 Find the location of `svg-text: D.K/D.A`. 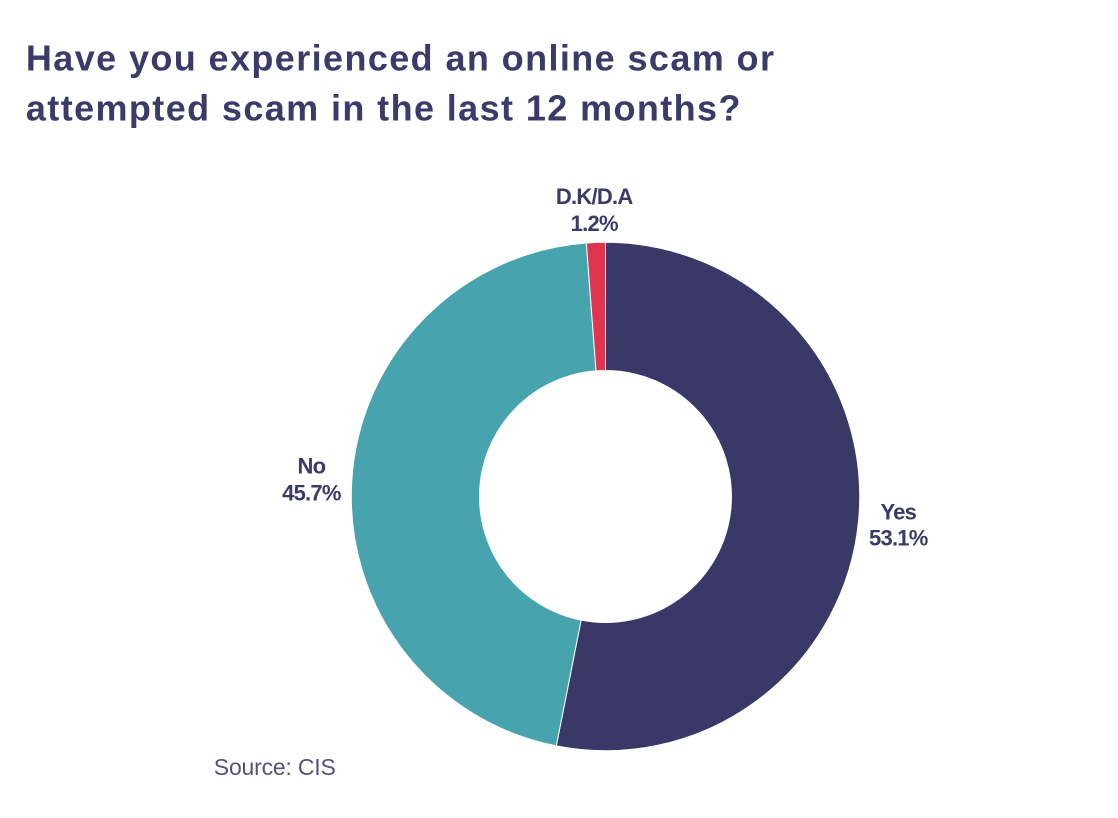

svg-text: D.K/D.A is located at coordinates (595, 196).